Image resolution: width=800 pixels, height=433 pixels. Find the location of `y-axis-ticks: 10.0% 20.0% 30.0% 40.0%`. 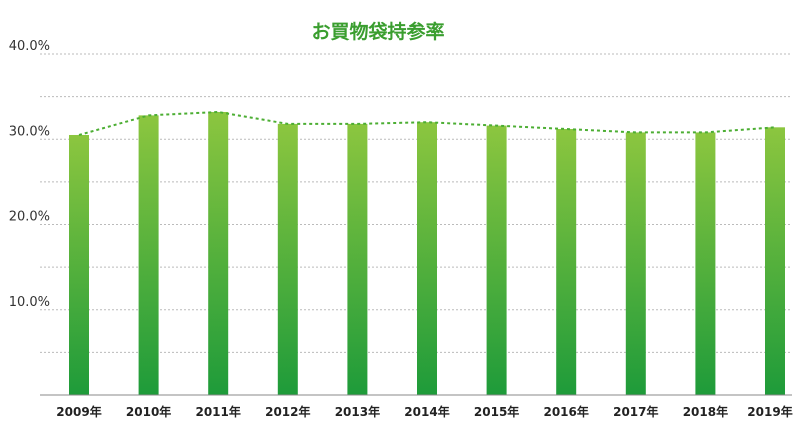

y-axis-ticks: 10.0% 20.0% 30.0% 40.0% is located at coordinates (29, 174).